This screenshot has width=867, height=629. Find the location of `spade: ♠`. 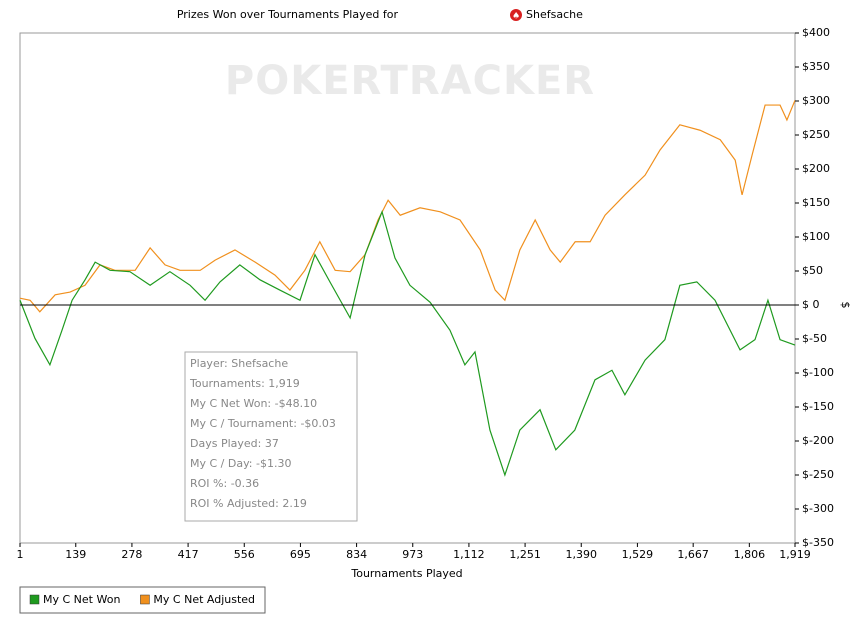

spade: ♠ is located at coordinates (516, 17).